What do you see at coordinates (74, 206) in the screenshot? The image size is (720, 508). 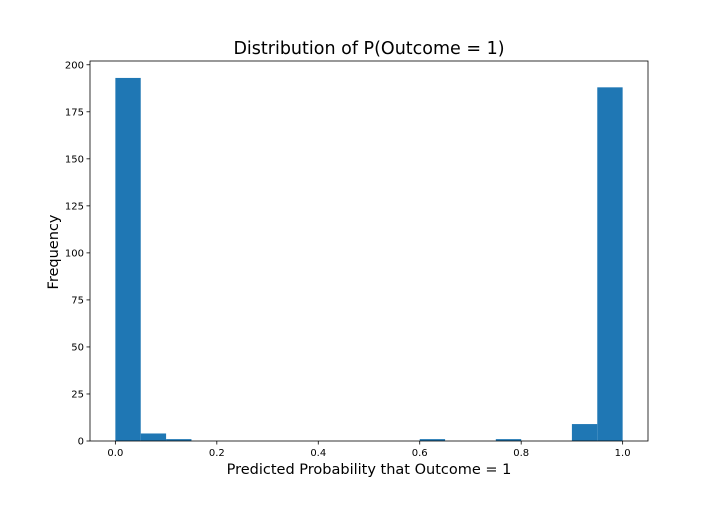 I see `y-tick-label: 125` at bounding box center [74, 206].